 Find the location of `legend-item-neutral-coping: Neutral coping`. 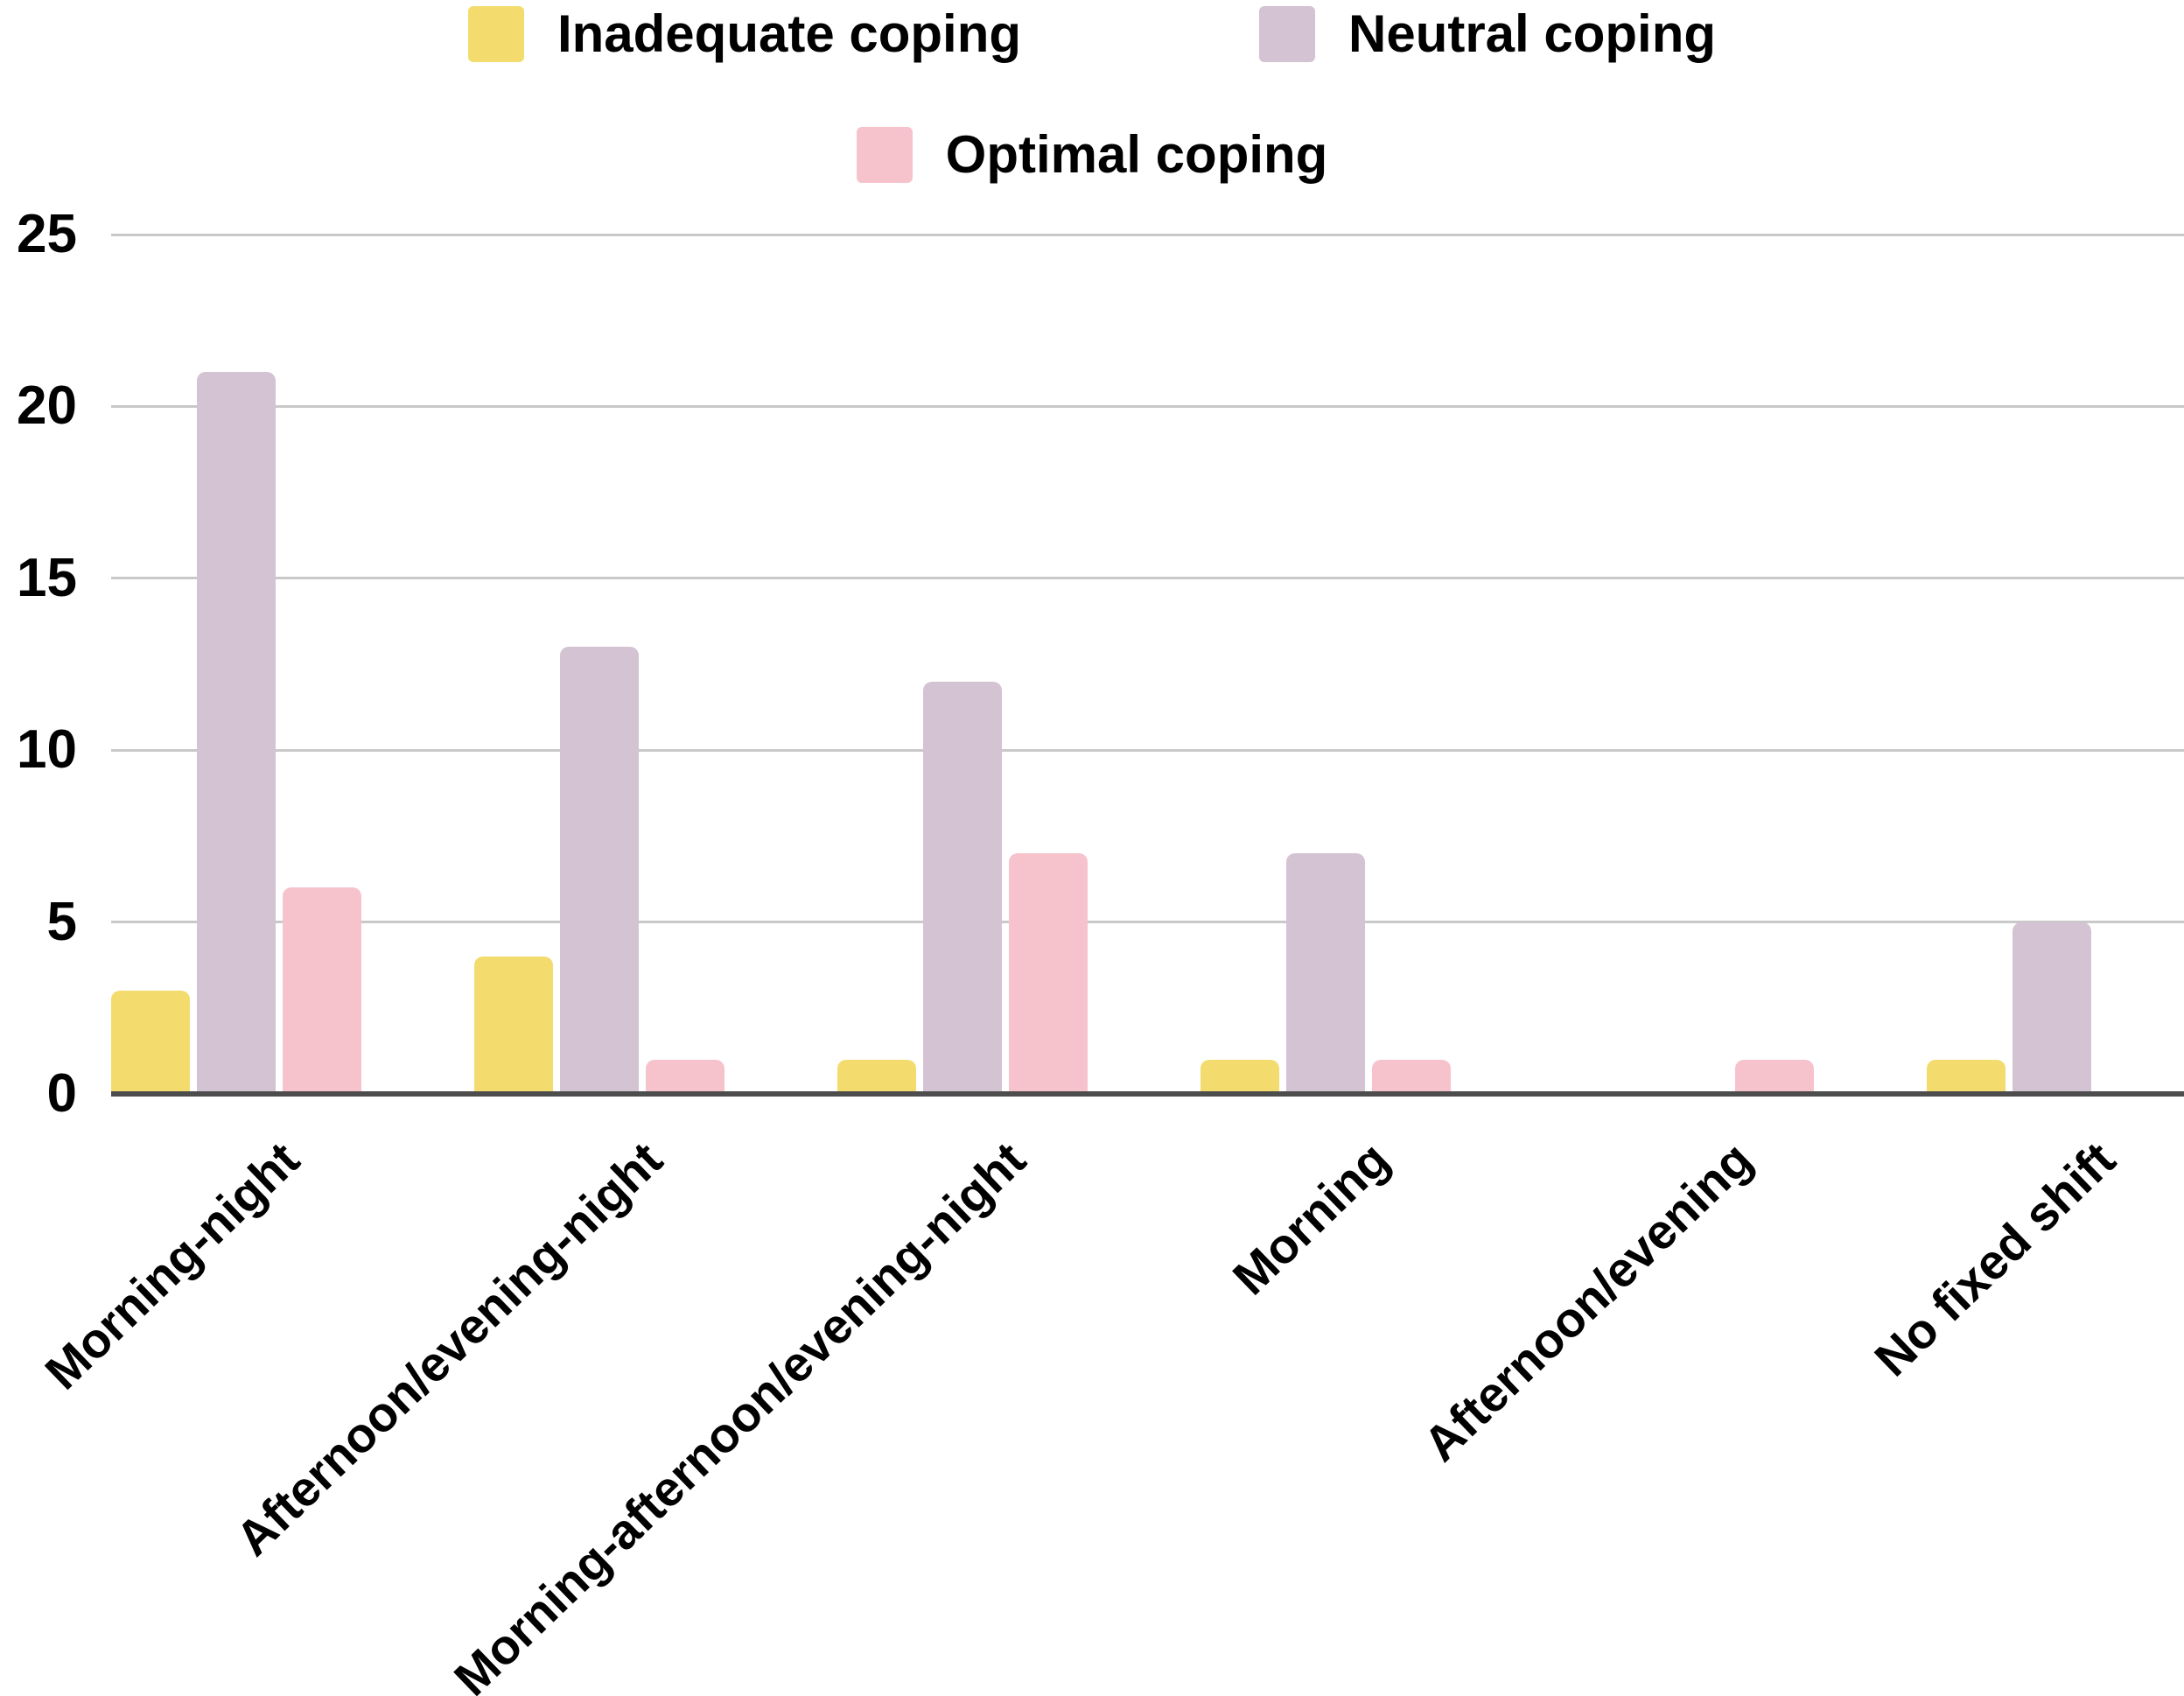

legend-item-neutral-coping: Neutral coping is located at coordinates (1487, 34).